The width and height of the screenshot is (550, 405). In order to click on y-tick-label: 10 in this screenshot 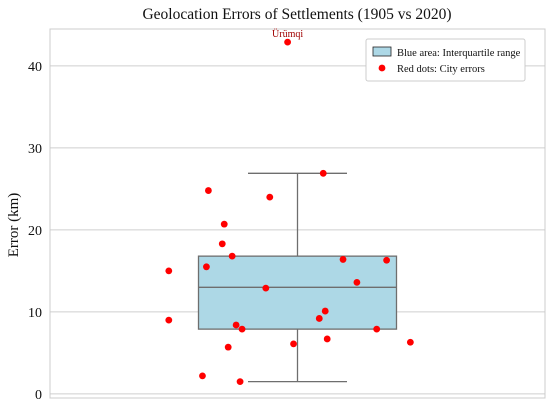, I will do `click(35, 313)`.